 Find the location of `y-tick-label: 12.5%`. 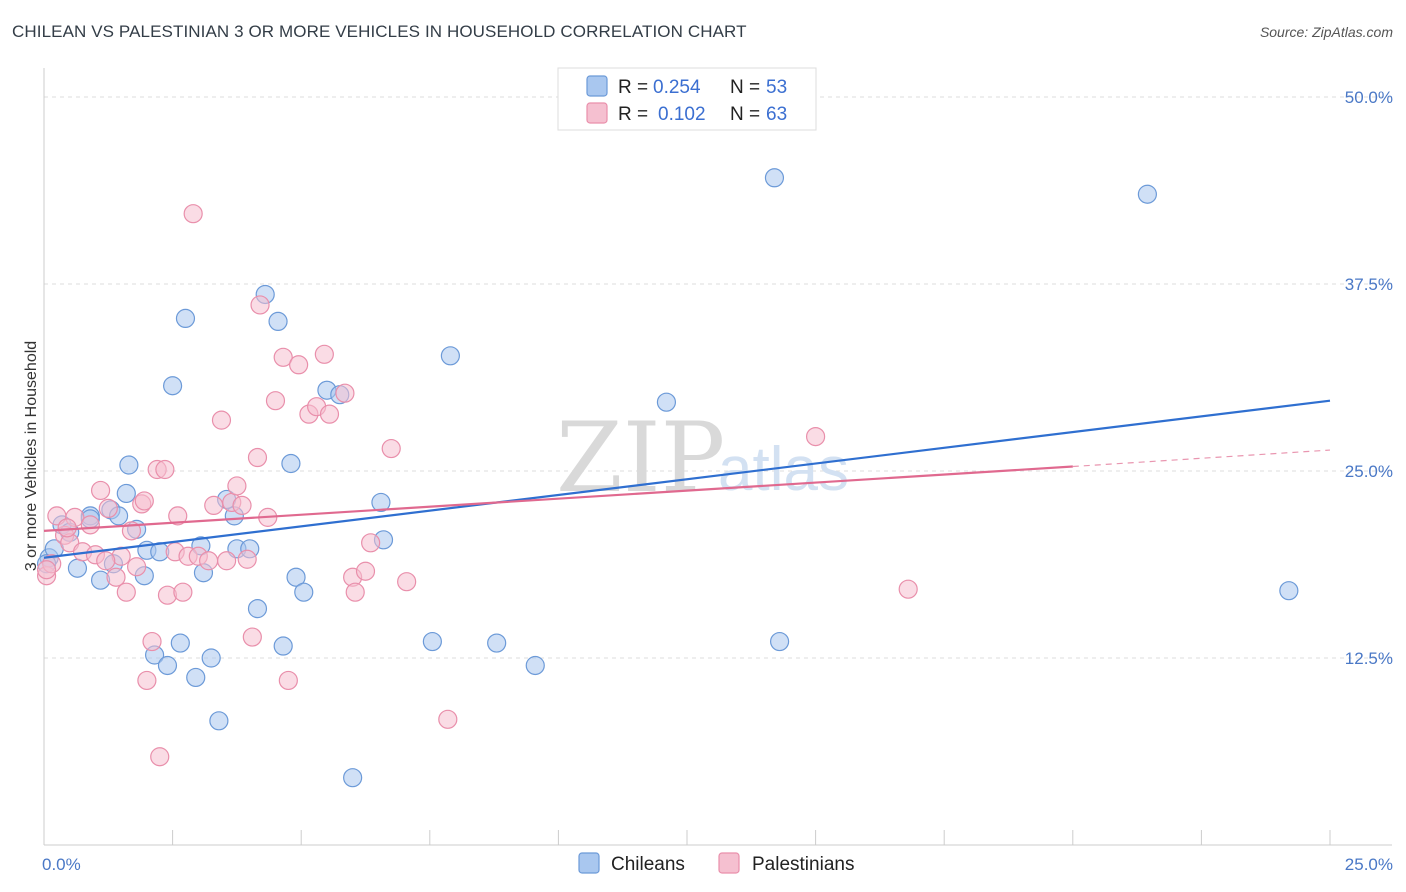

y-tick-label: 12.5% is located at coordinates (1369, 658).